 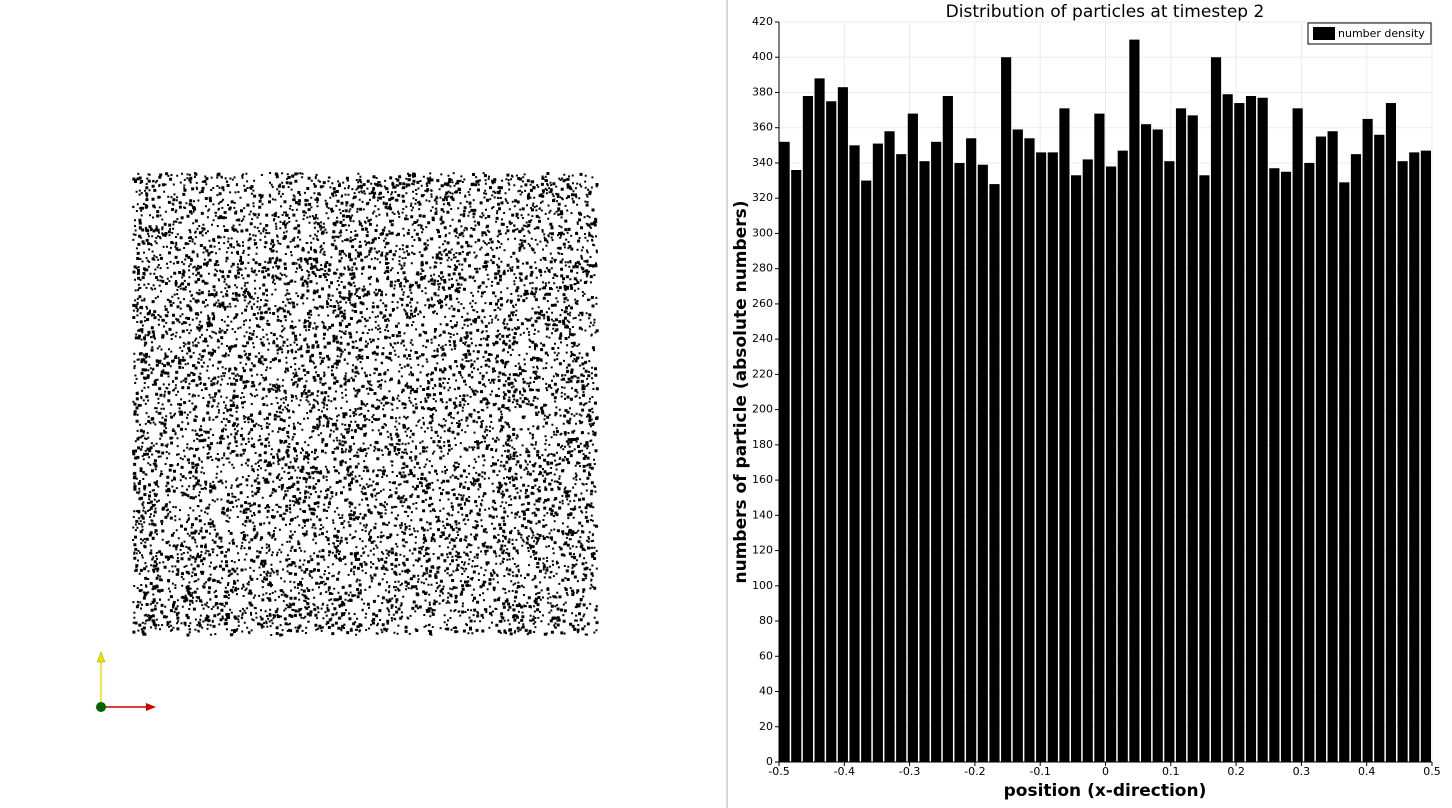 What do you see at coordinates (769, 761) in the screenshot?
I see `y-tick-label: 0` at bounding box center [769, 761].